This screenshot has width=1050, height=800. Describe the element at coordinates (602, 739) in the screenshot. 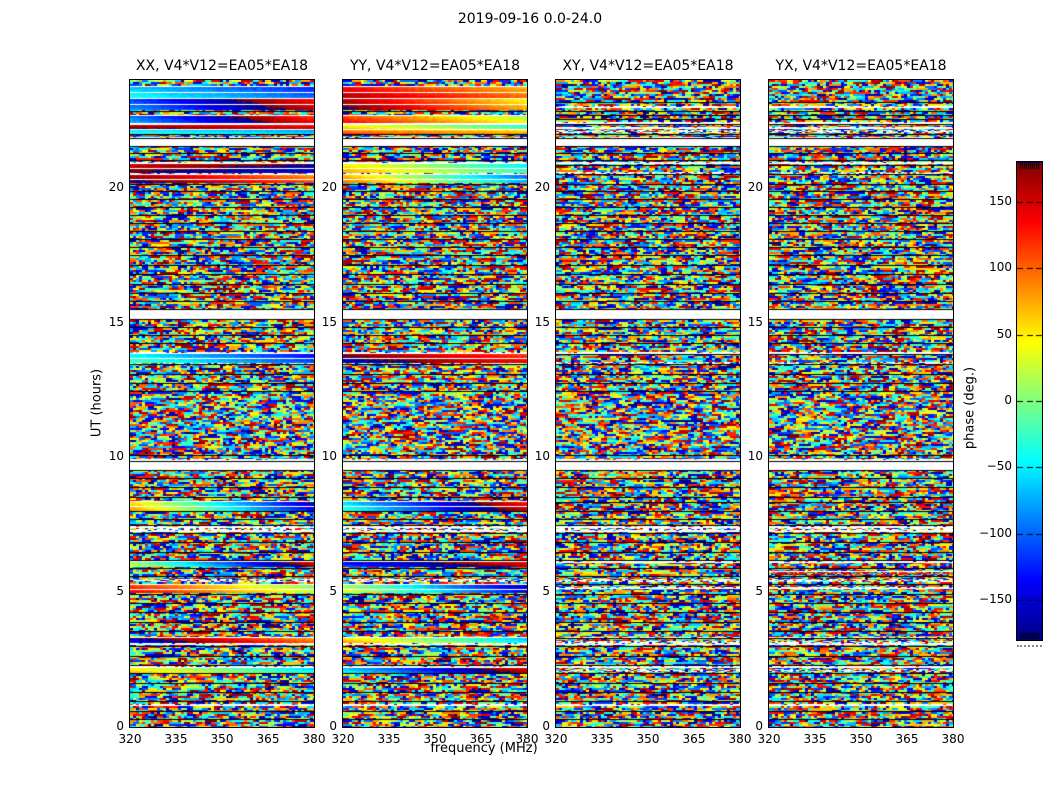

I see `x-tick-label-xy: 335` at that location.